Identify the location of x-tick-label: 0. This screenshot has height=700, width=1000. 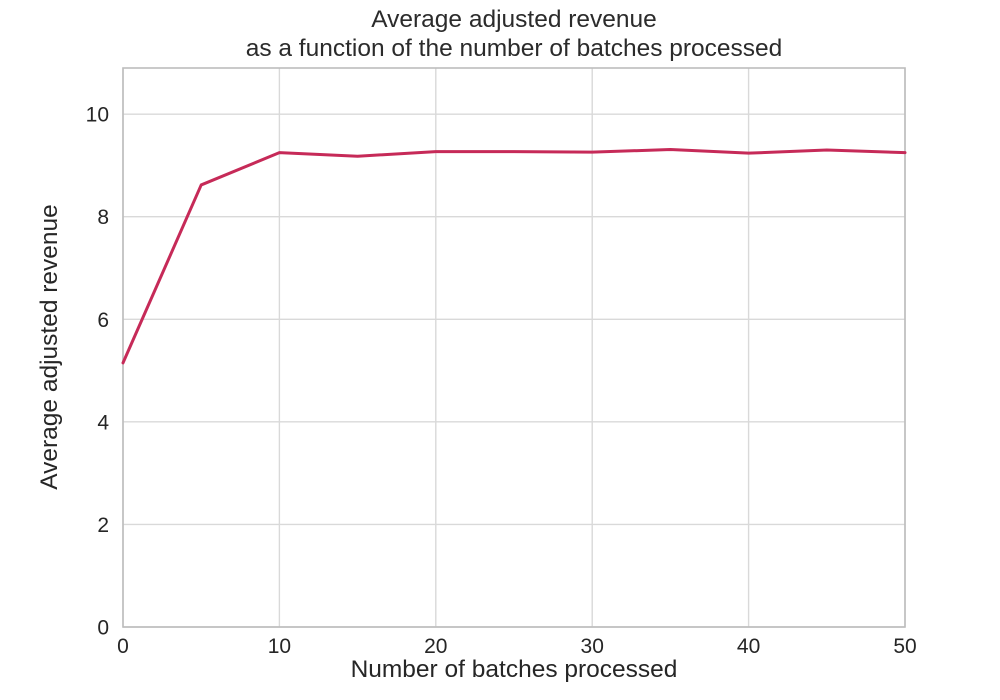
(123, 646).